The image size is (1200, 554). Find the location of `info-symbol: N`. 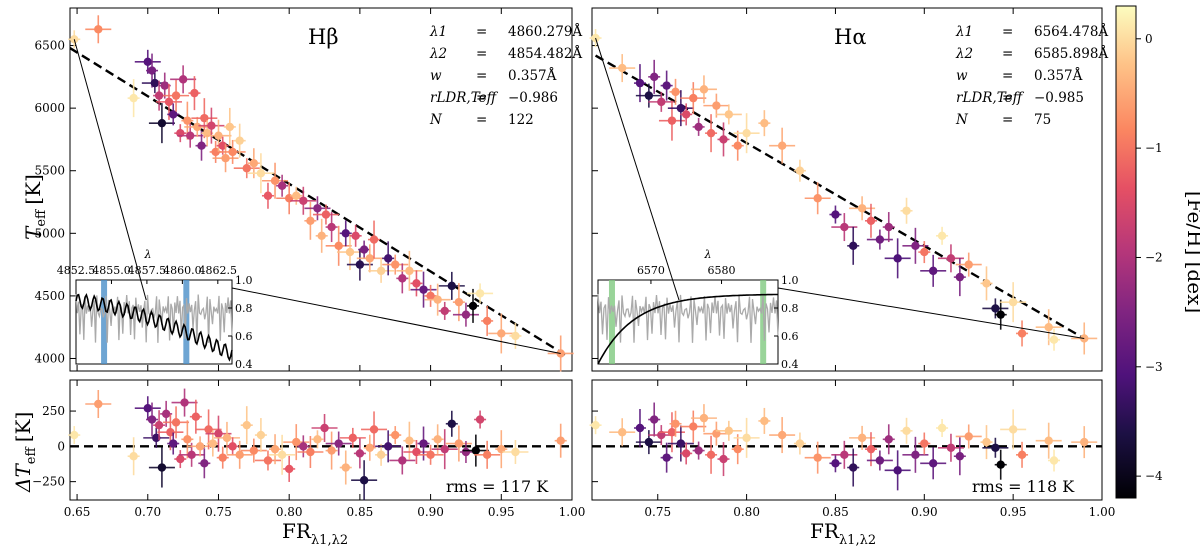

info-symbol: N is located at coordinates (436, 120).